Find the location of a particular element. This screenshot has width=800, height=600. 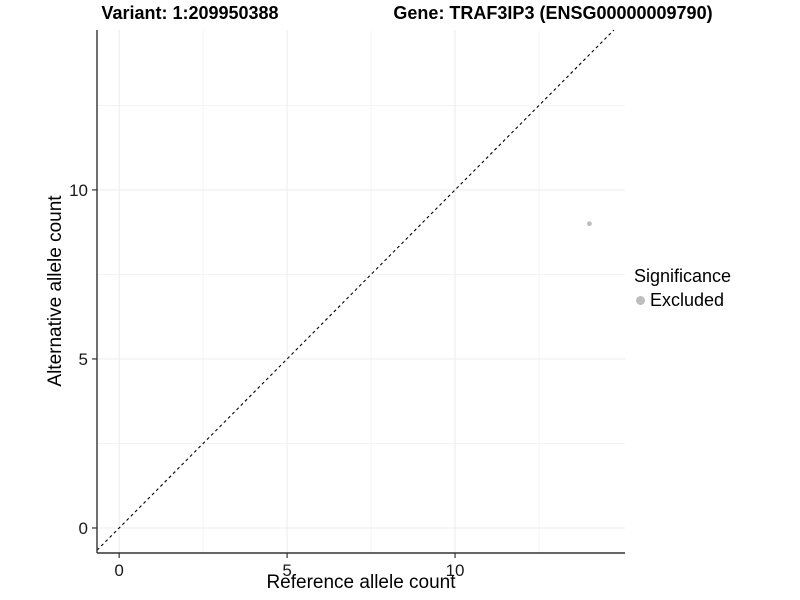

plot-title-variant: Variant: 1:209950388 is located at coordinates (190, 13).